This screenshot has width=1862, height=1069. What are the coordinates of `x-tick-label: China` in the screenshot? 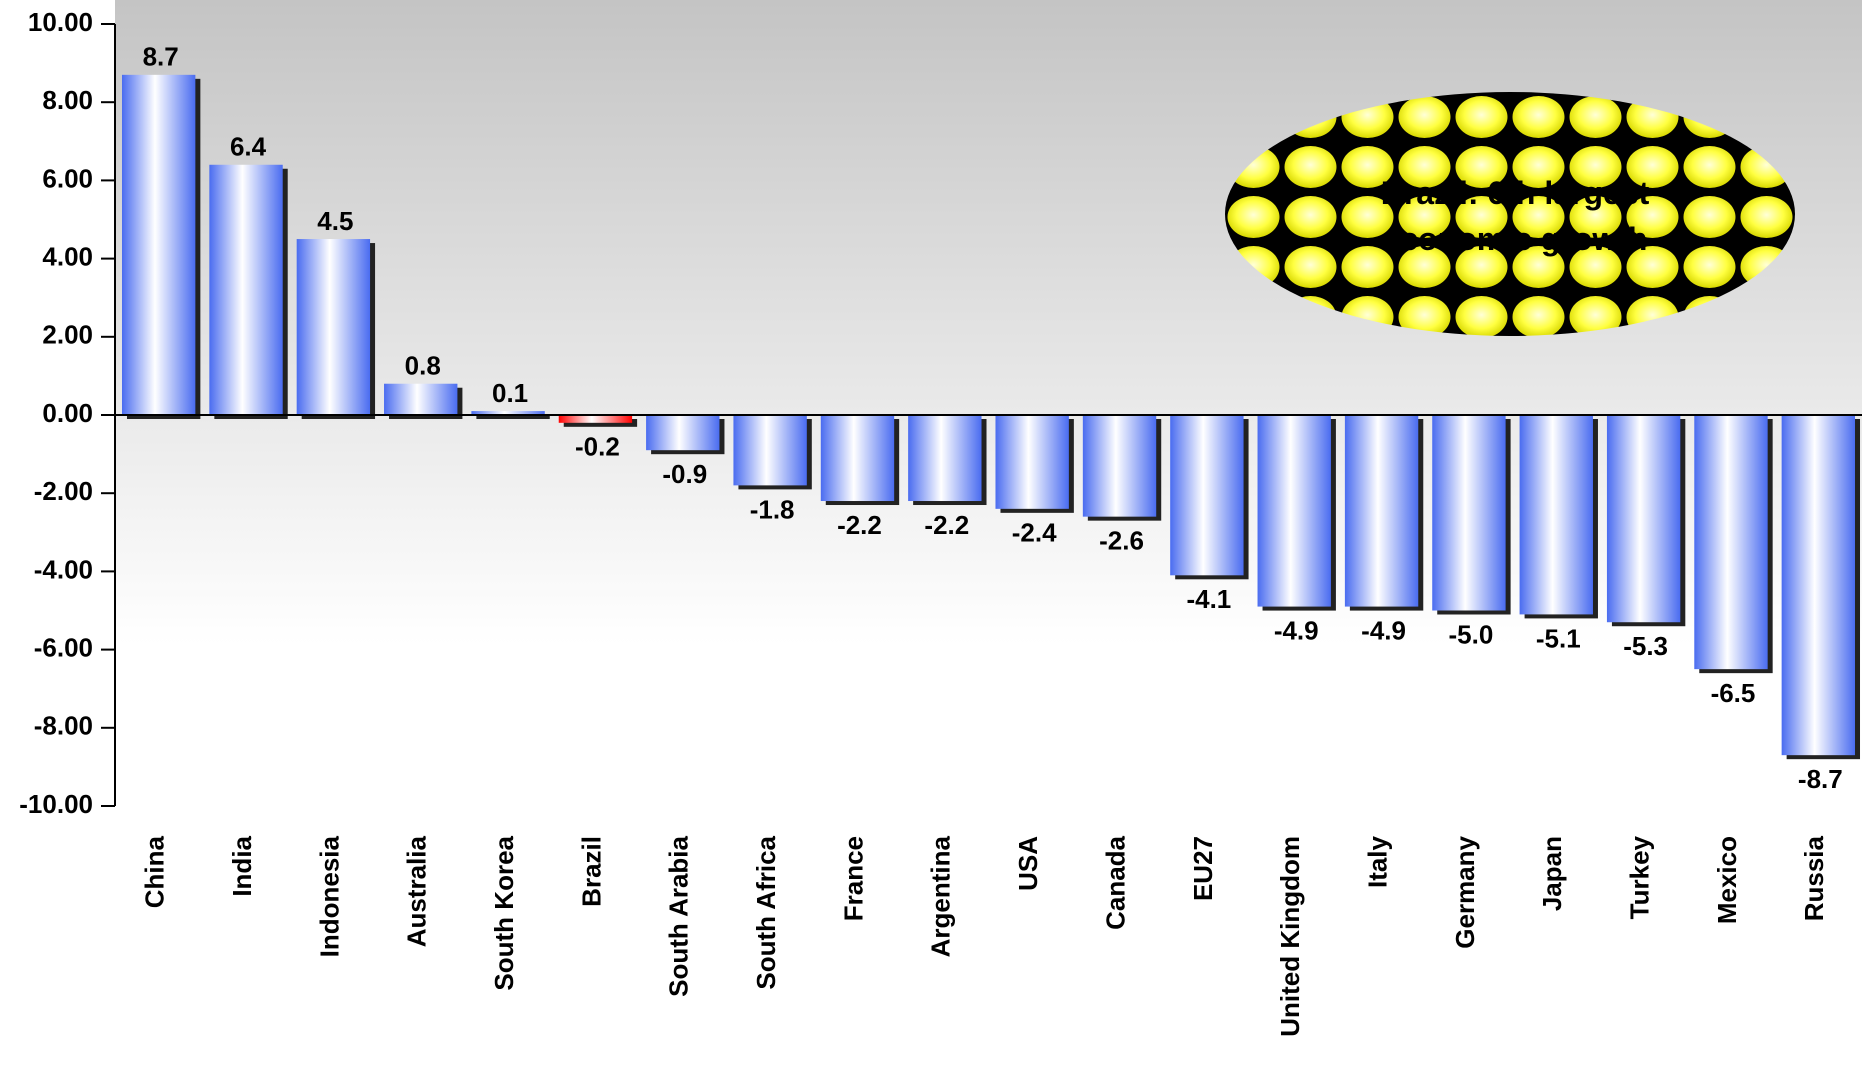 It's located at (155, 871).